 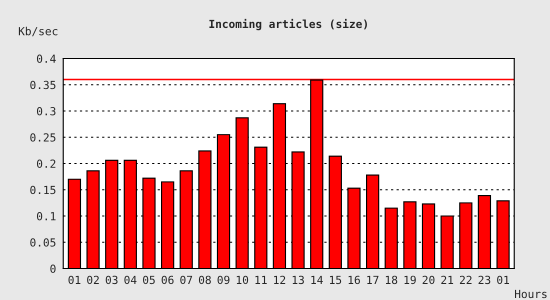 What do you see at coordinates (43, 242) in the screenshot?
I see `y-tick-label: 0.05` at bounding box center [43, 242].